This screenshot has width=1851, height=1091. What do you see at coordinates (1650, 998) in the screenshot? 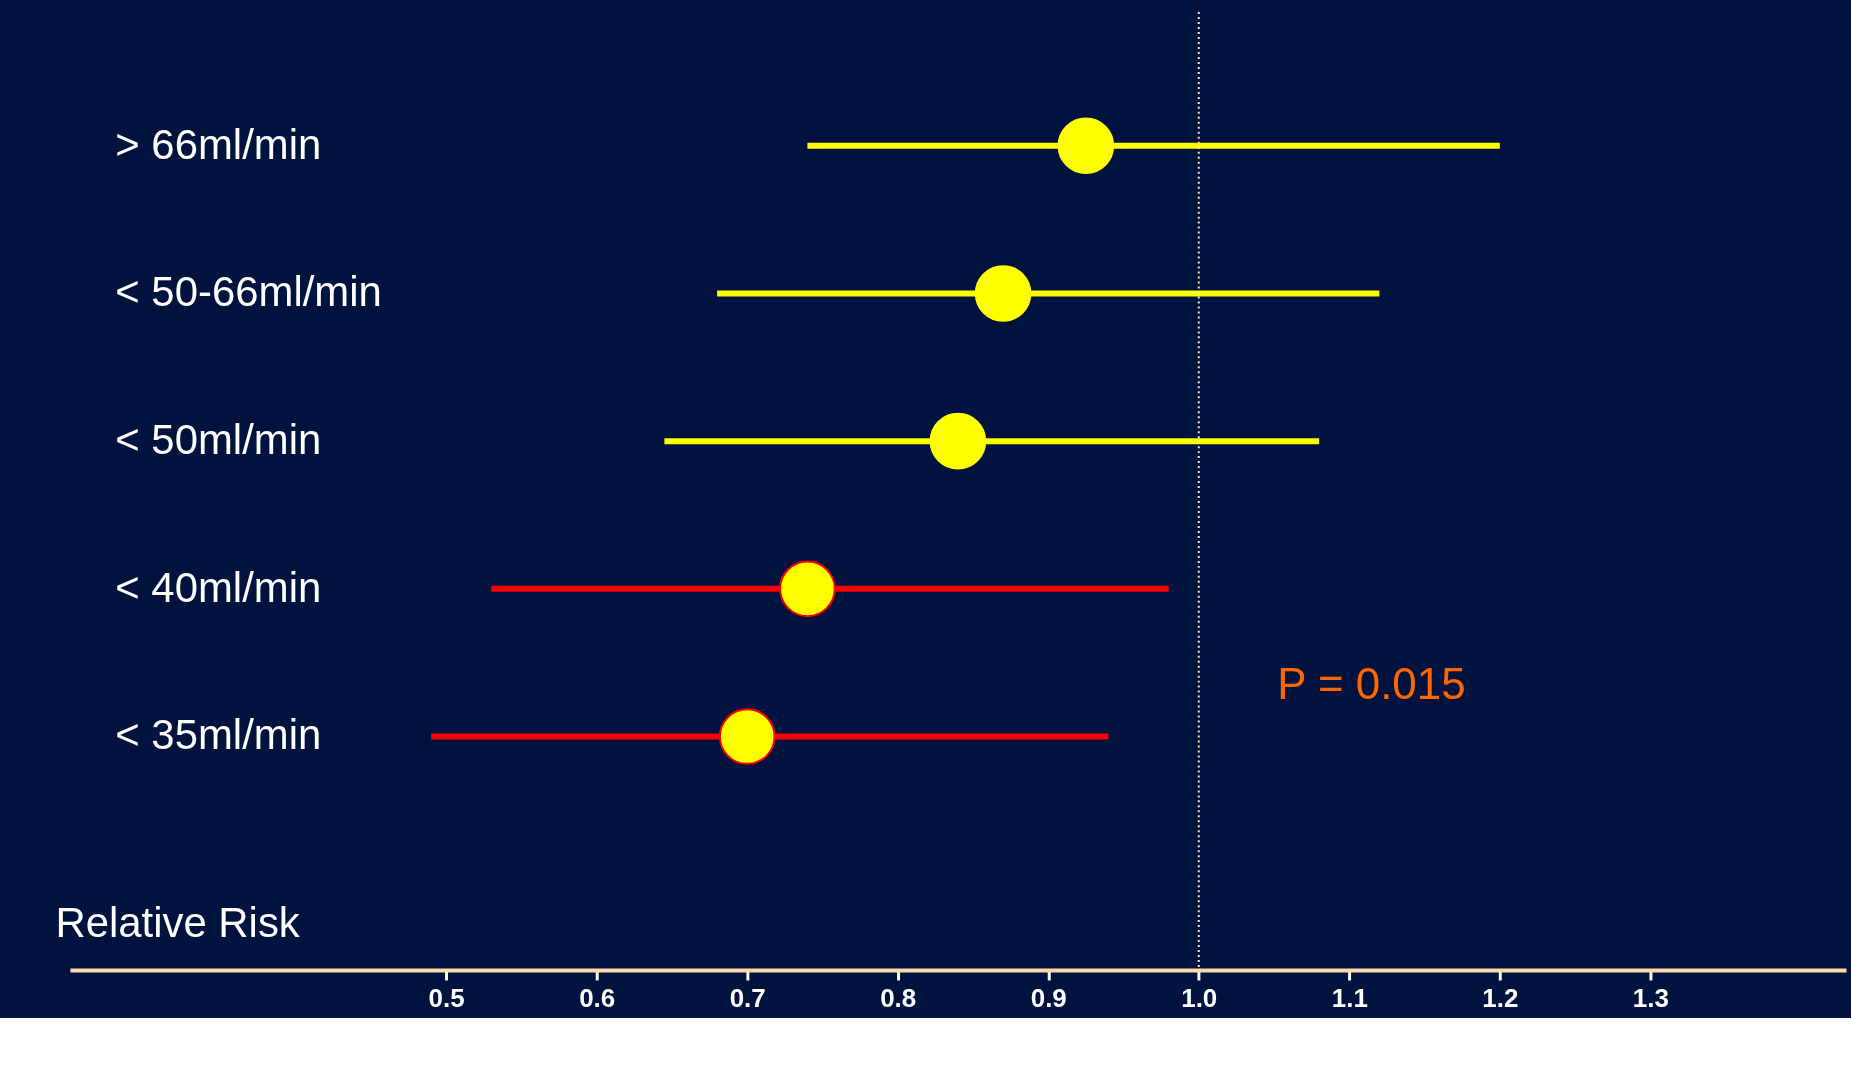
I see `x-tick-label: 1.3` at bounding box center [1650, 998].